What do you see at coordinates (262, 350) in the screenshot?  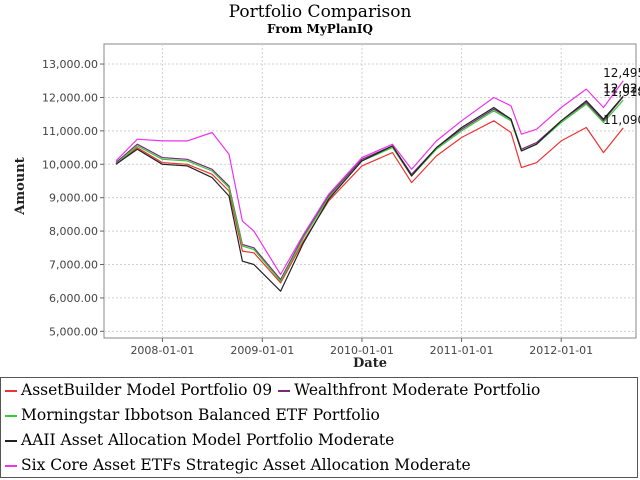 I see `x-tick-label: 2009-01-01` at bounding box center [262, 350].